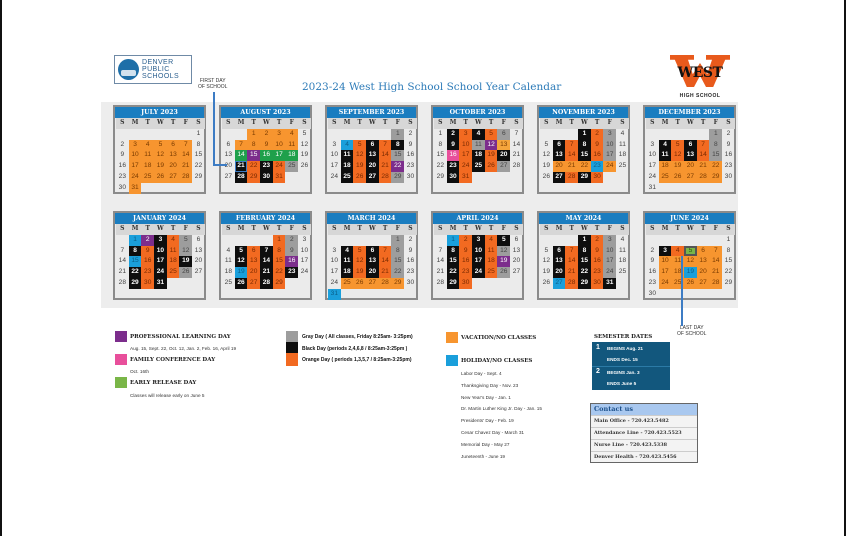  What do you see at coordinates (665, 145) in the screenshot?
I see `calendar-day: 4` at bounding box center [665, 145].